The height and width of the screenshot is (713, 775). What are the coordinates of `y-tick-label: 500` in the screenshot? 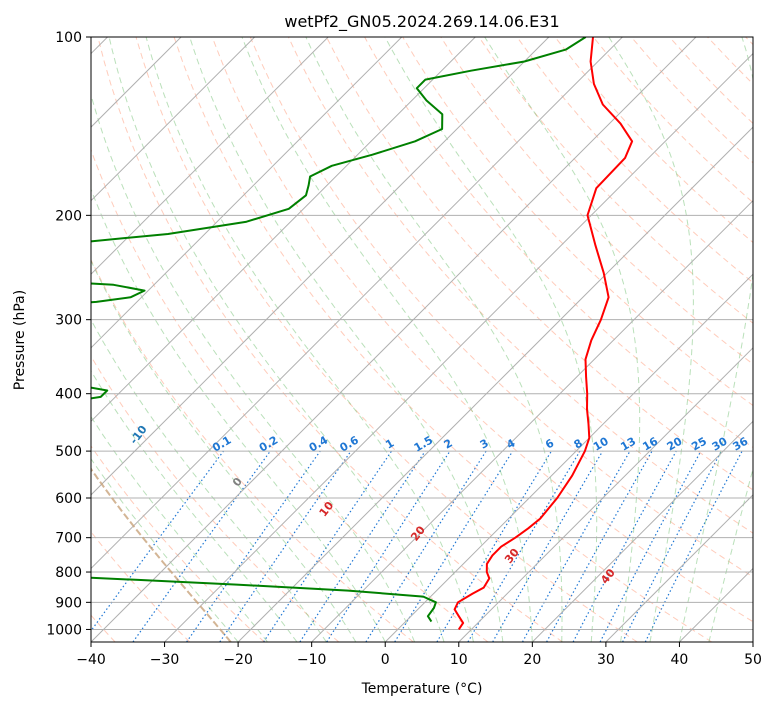 It's located at (68, 452).